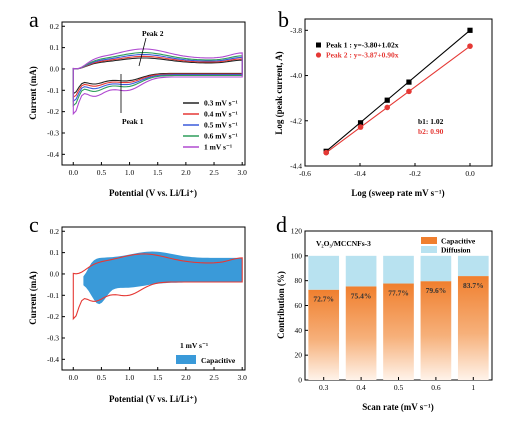  I want to click on panel-label-a: a, so click(34, 19).